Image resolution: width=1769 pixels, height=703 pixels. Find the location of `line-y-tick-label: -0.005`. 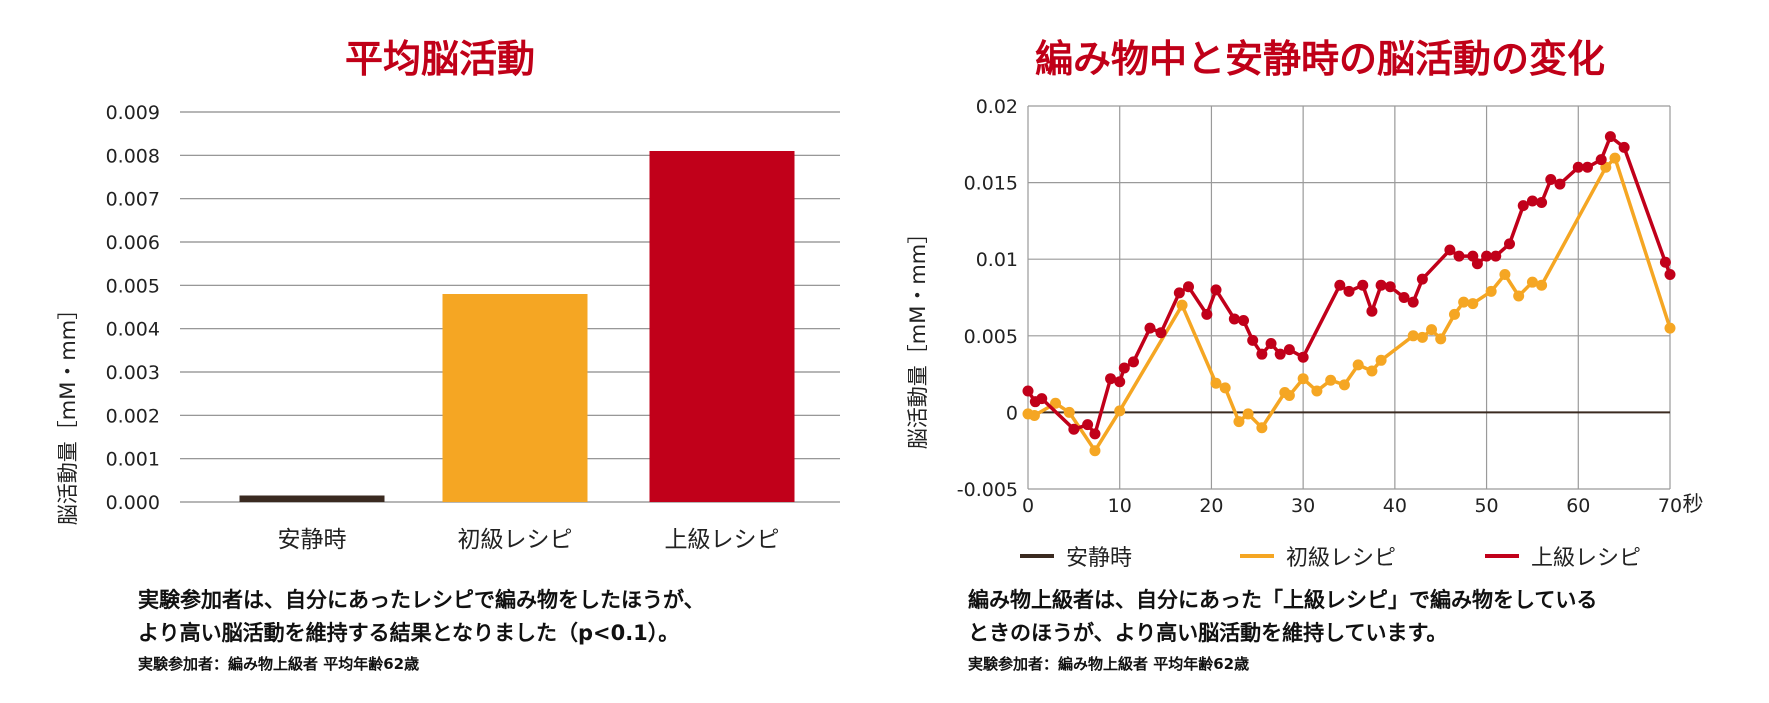

line-y-tick-label: -0.005 is located at coordinates (987, 490).